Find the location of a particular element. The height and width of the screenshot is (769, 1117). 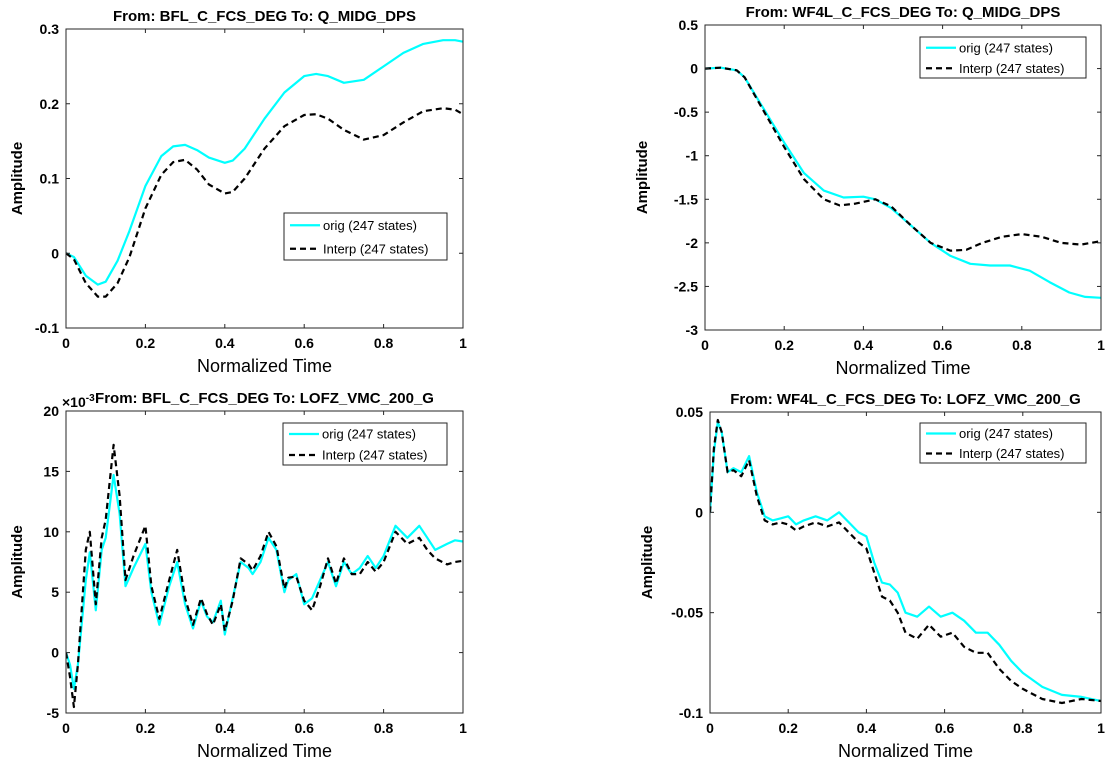

y-tick-label: -1.5 is located at coordinates (686, 199).